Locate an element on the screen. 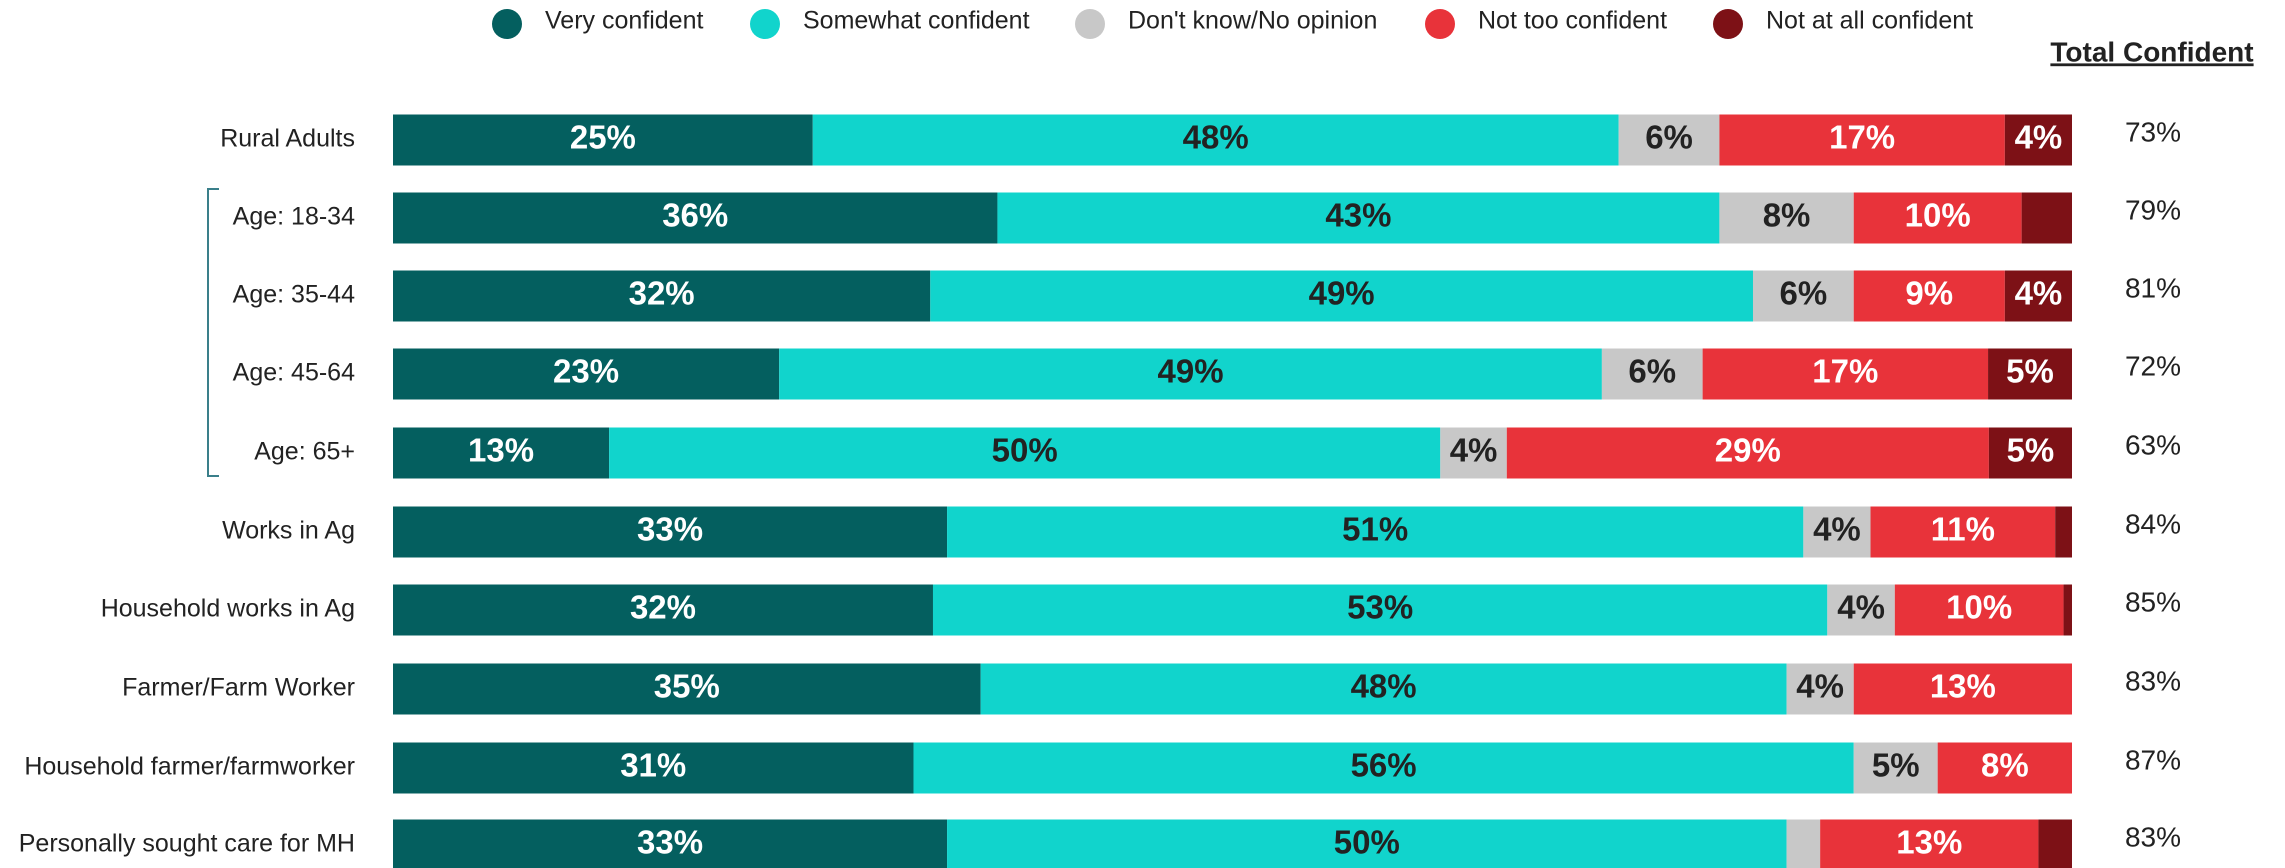 The width and height of the screenshot is (2285, 868). segment-label: 10% is located at coordinates (1979, 607).